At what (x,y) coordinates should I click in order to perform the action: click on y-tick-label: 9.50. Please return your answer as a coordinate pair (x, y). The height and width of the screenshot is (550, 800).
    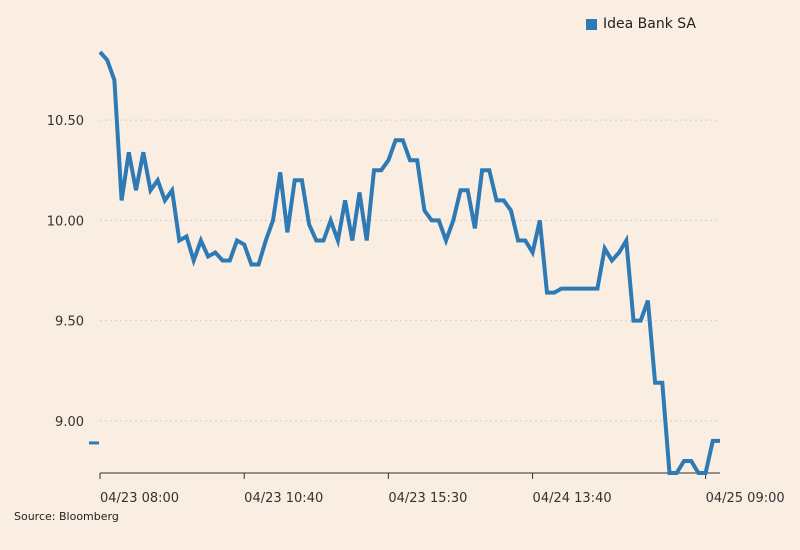
    Looking at the image, I should click on (69, 322).